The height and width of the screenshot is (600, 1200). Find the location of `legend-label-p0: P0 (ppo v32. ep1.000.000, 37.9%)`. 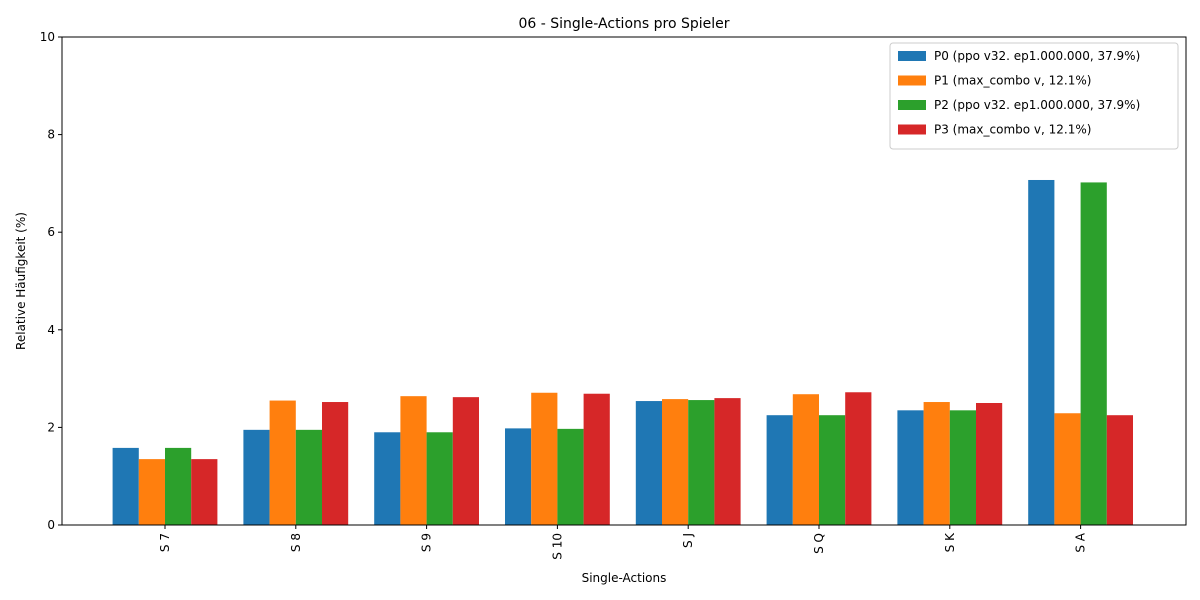

legend-label-p0: P0 (ppo v32. ep1.000.000, 37.9%) is located at coordinates (1037, 56).